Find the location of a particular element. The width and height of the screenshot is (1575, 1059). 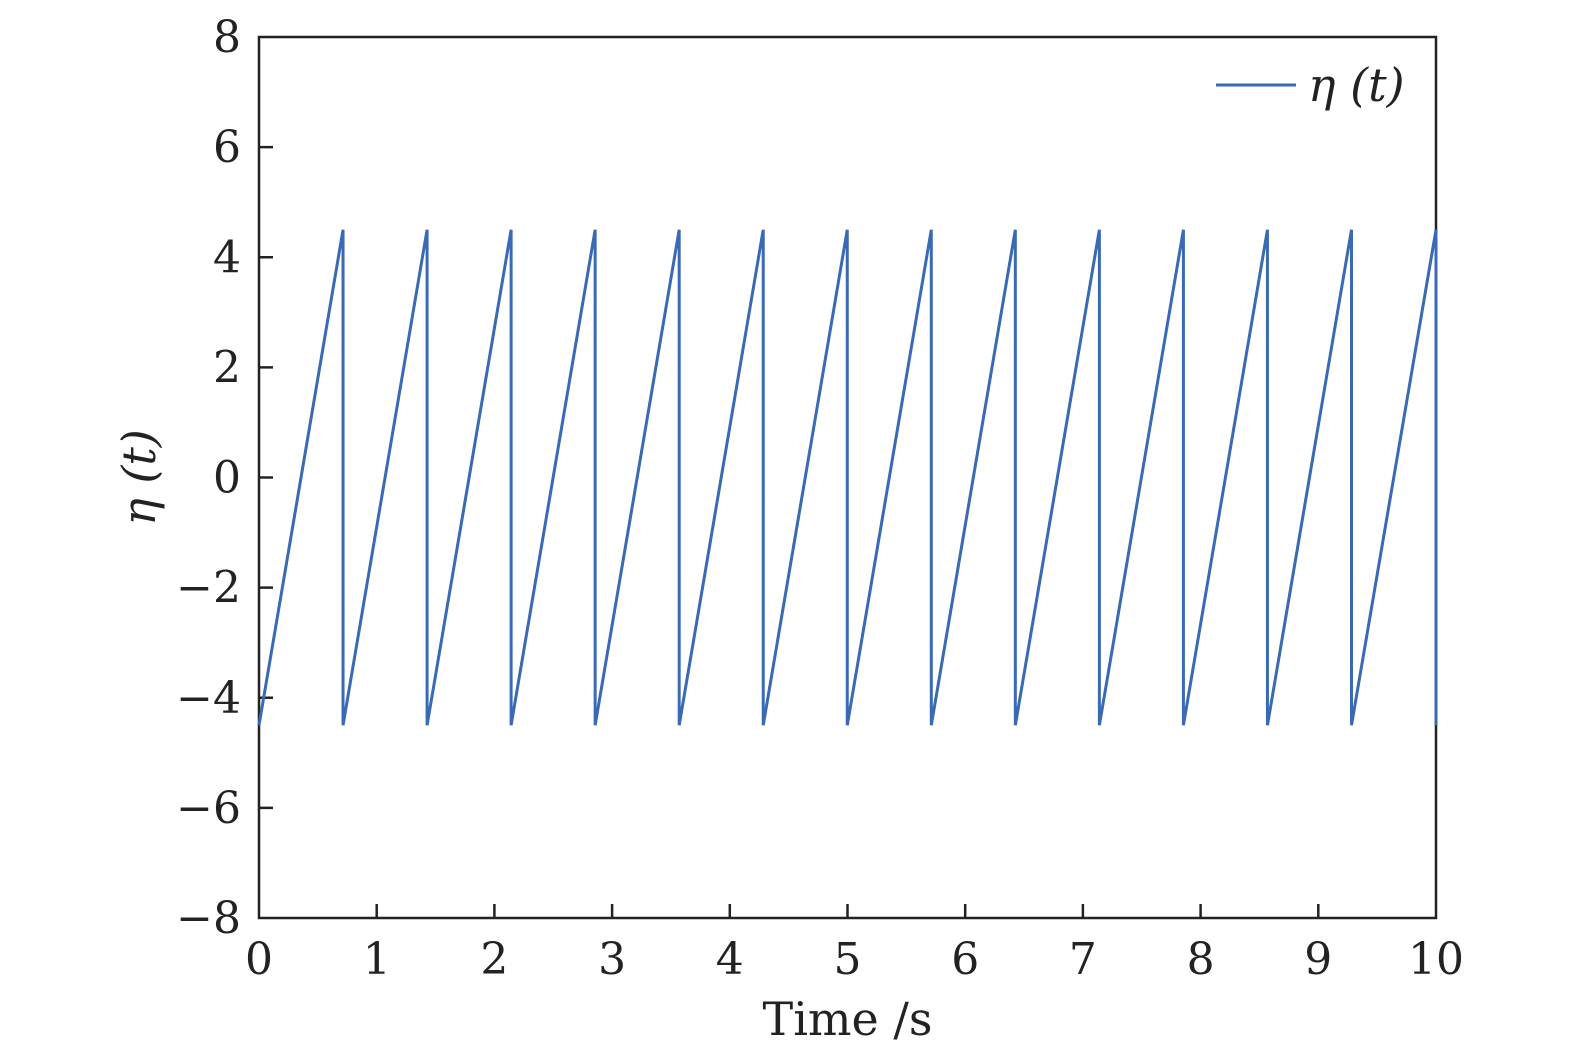

y-tick-label: 0 is located at coordinates (227, 478).